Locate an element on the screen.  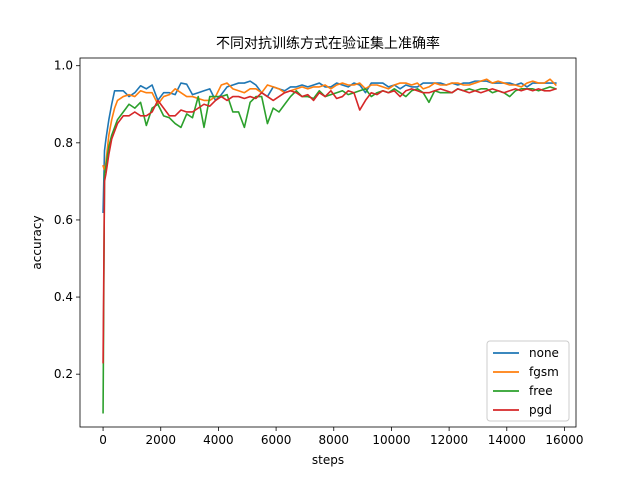
legend: none fgsm free pgd is located at coordinates (528, 381).